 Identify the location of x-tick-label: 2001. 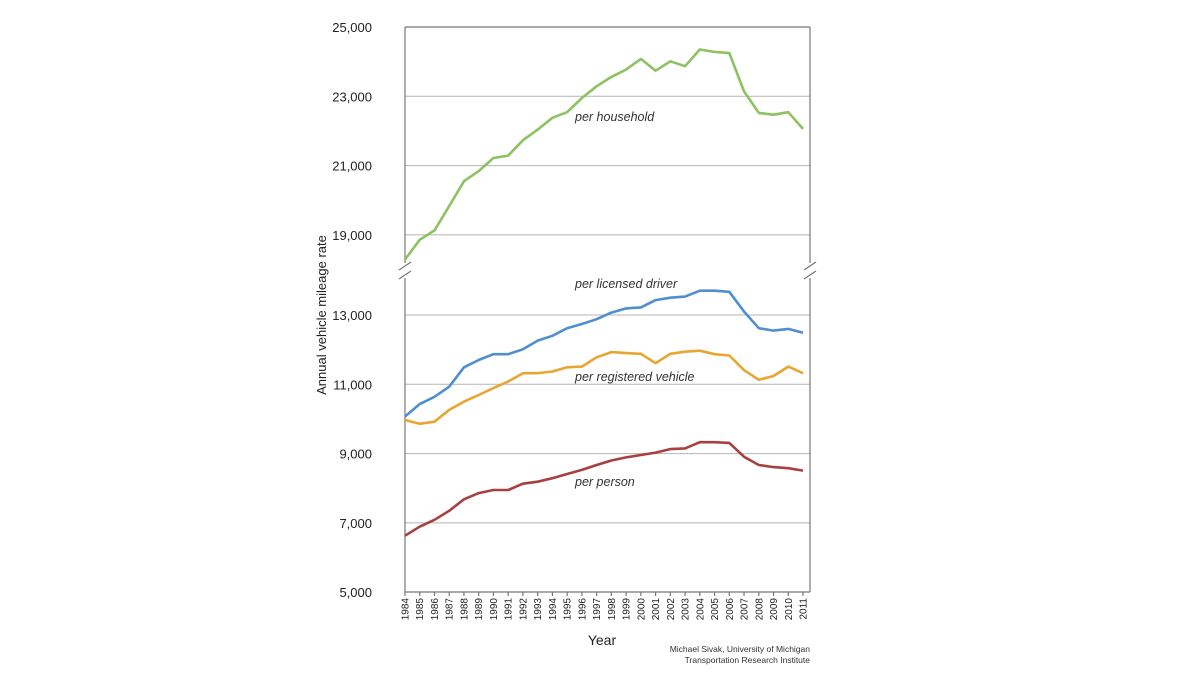
(656, 609).